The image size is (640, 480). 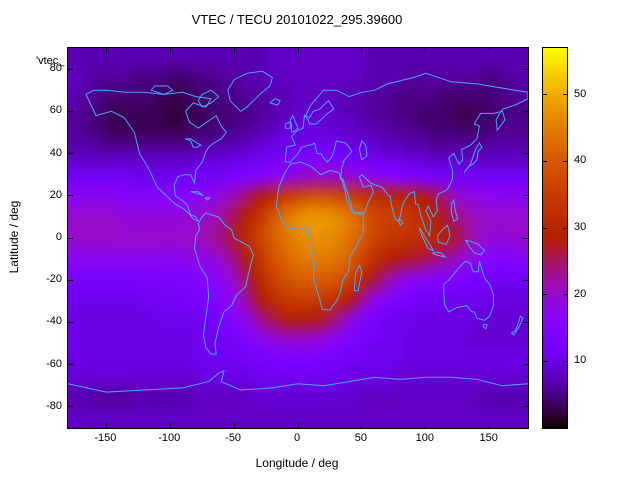 I want to click on y-tick-label: 20, so click(x=55, y=194).